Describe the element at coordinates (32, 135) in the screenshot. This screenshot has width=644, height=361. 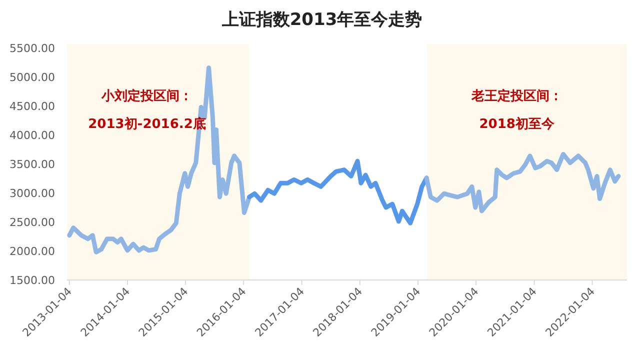
I see `y-tick-label: 4000.00` at that location.